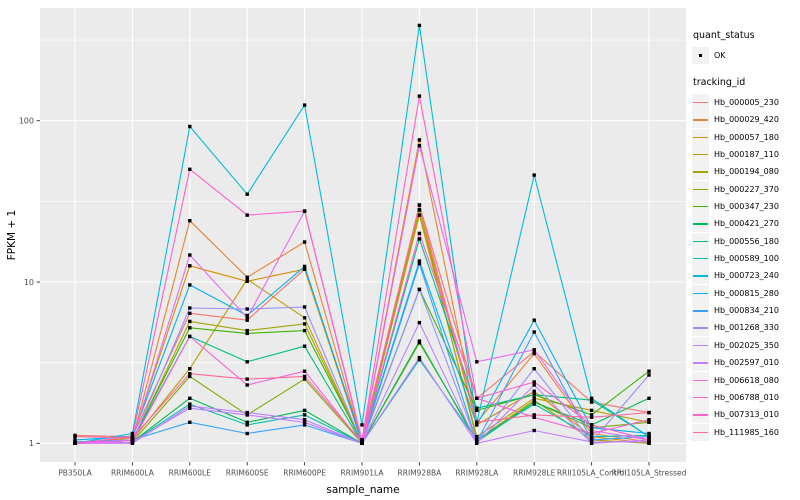 The height and width of the screenshot is (500, 800). Describe the element at coordinates (719, 82) in the screenshot. I see `legend-title-tracking-id: tracking_id` at that location.